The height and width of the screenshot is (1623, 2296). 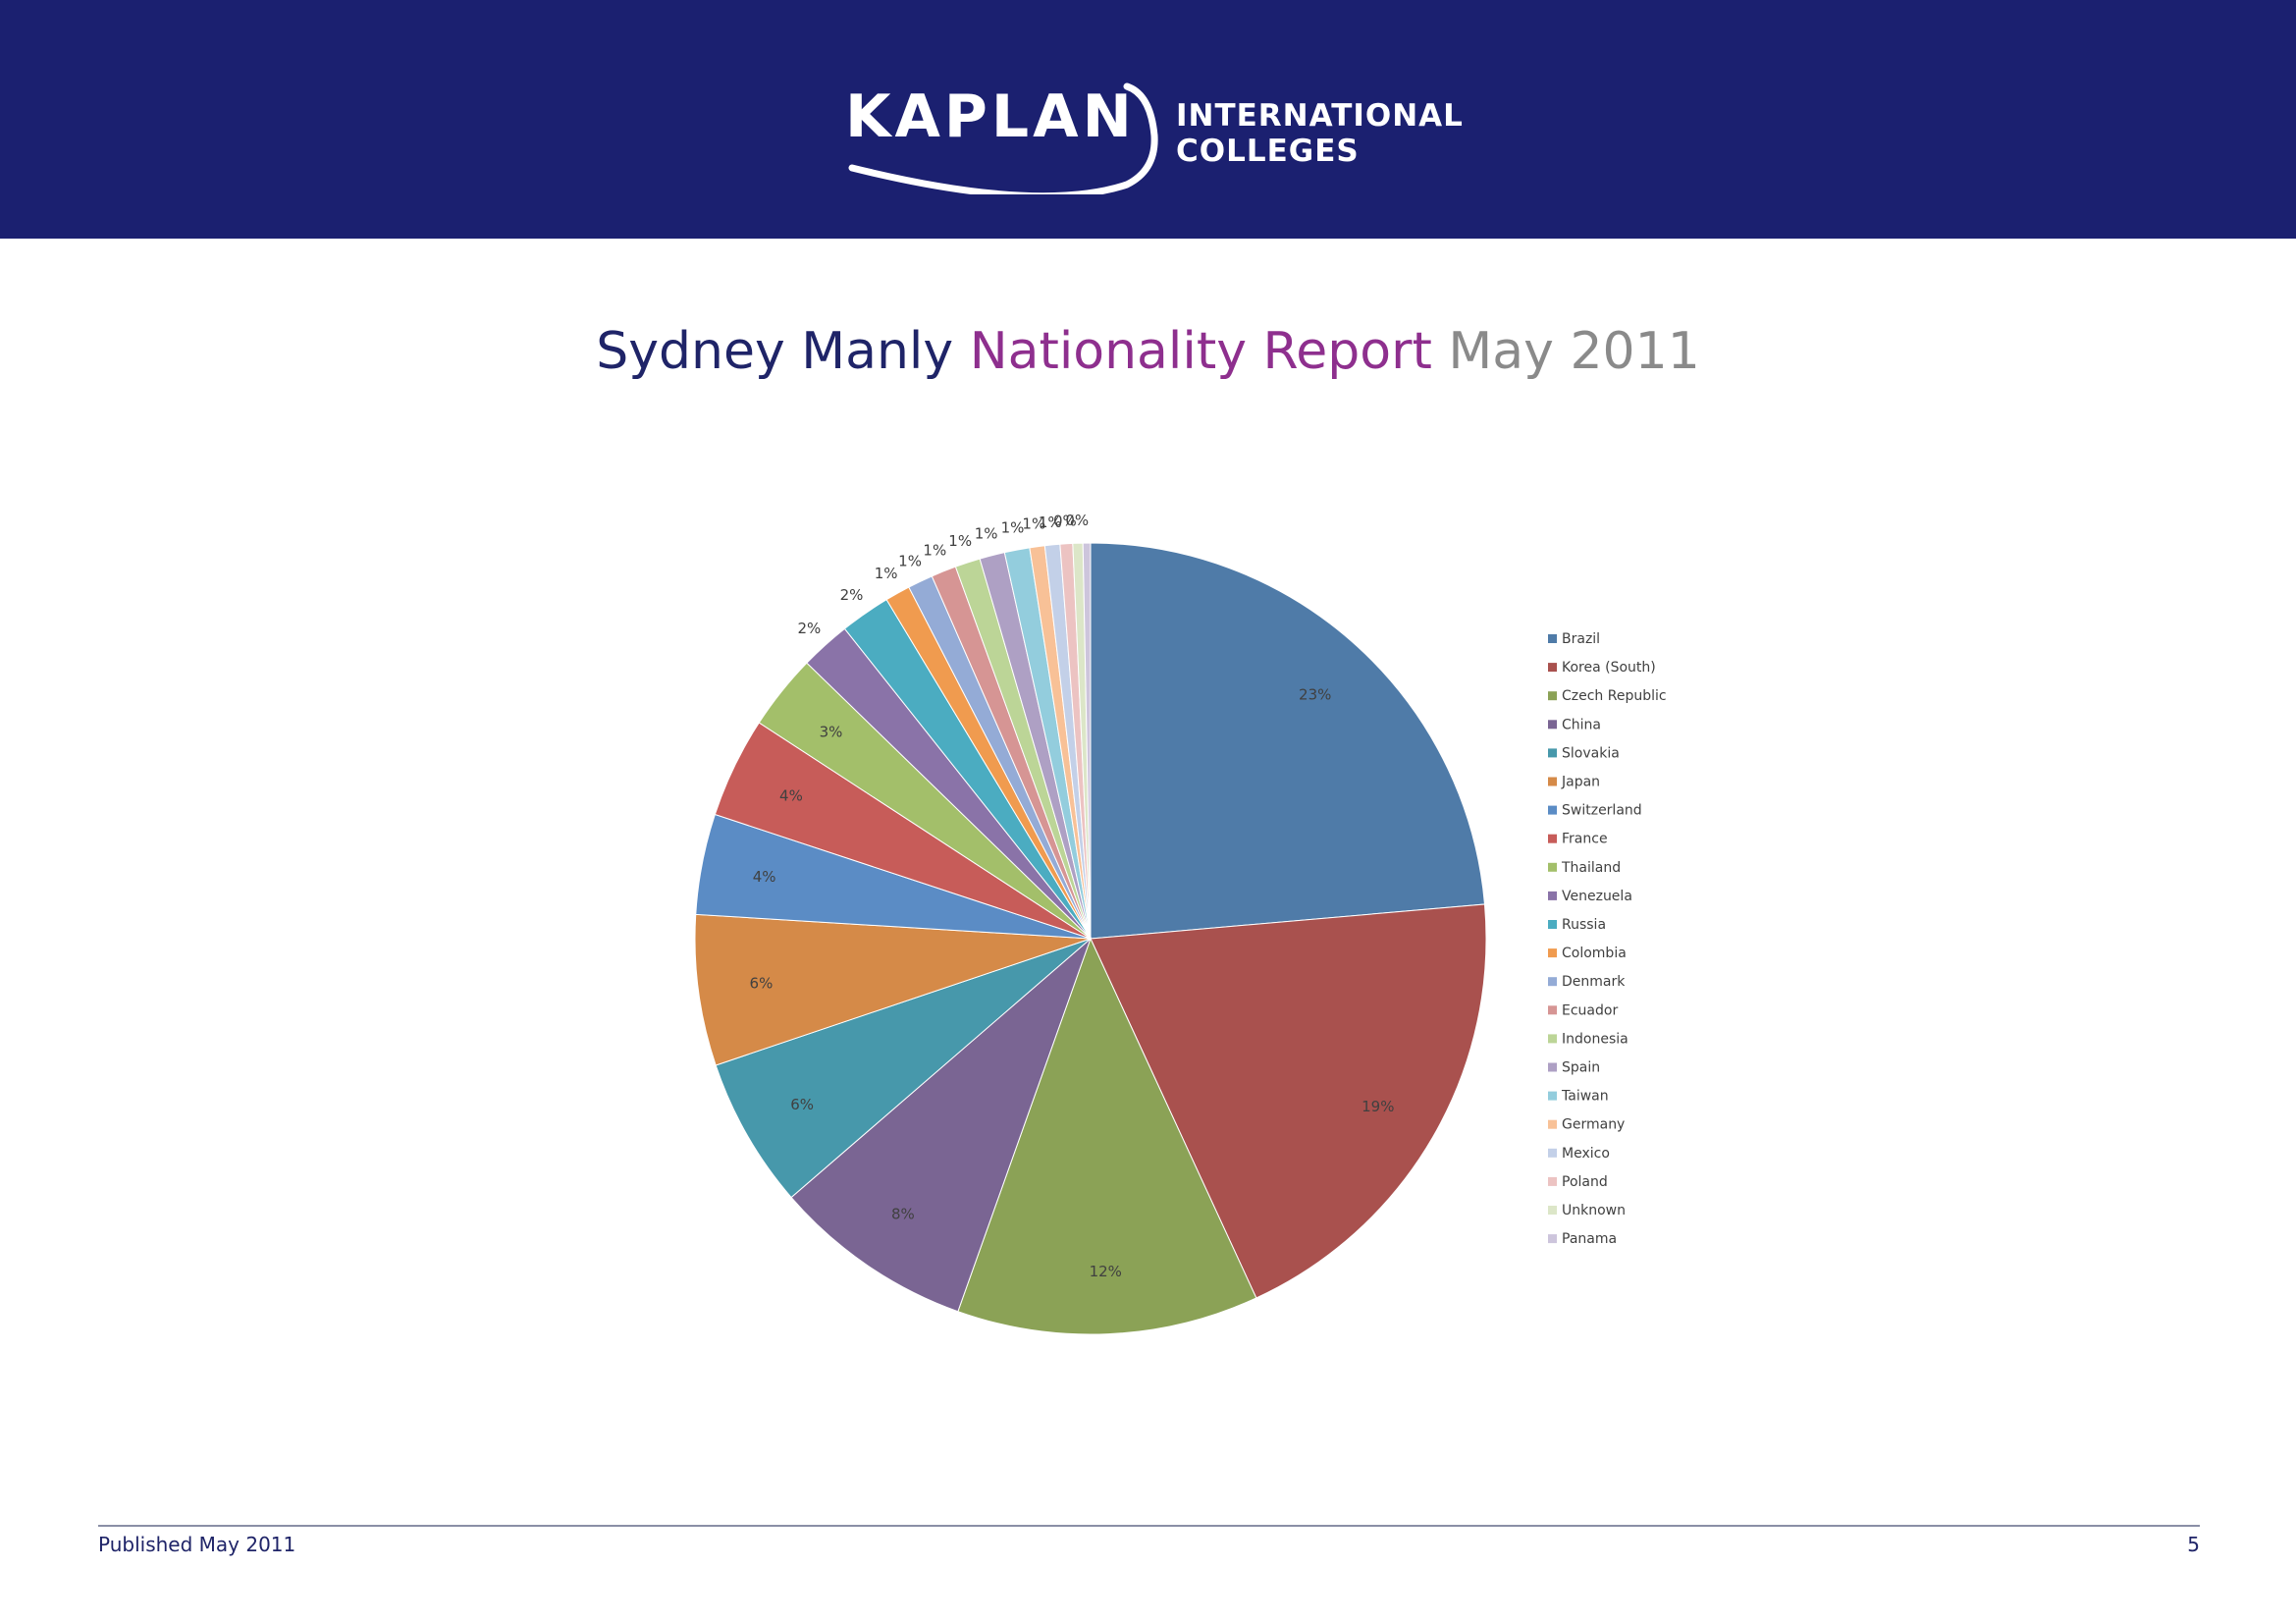 What do you see at coordinates (1609, 668) in the screenshot?
I see `legend-label: Korea (South)` at bounding box center [1609, 668].